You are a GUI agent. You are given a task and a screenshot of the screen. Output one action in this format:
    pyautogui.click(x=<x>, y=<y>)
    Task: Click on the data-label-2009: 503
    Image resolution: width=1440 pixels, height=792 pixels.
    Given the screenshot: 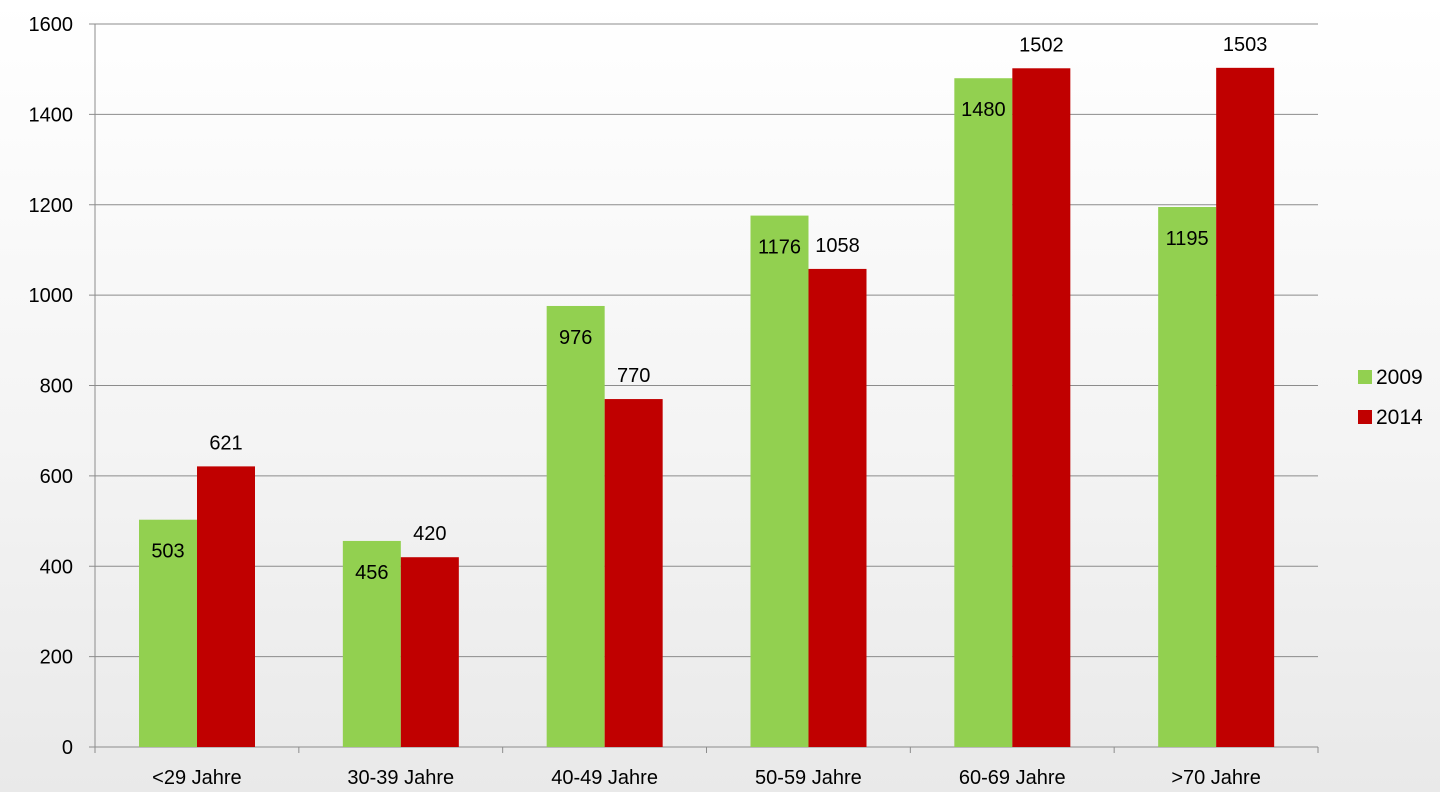 What is the action you would take?
    pyautogui.click(x=167, y=552)
    